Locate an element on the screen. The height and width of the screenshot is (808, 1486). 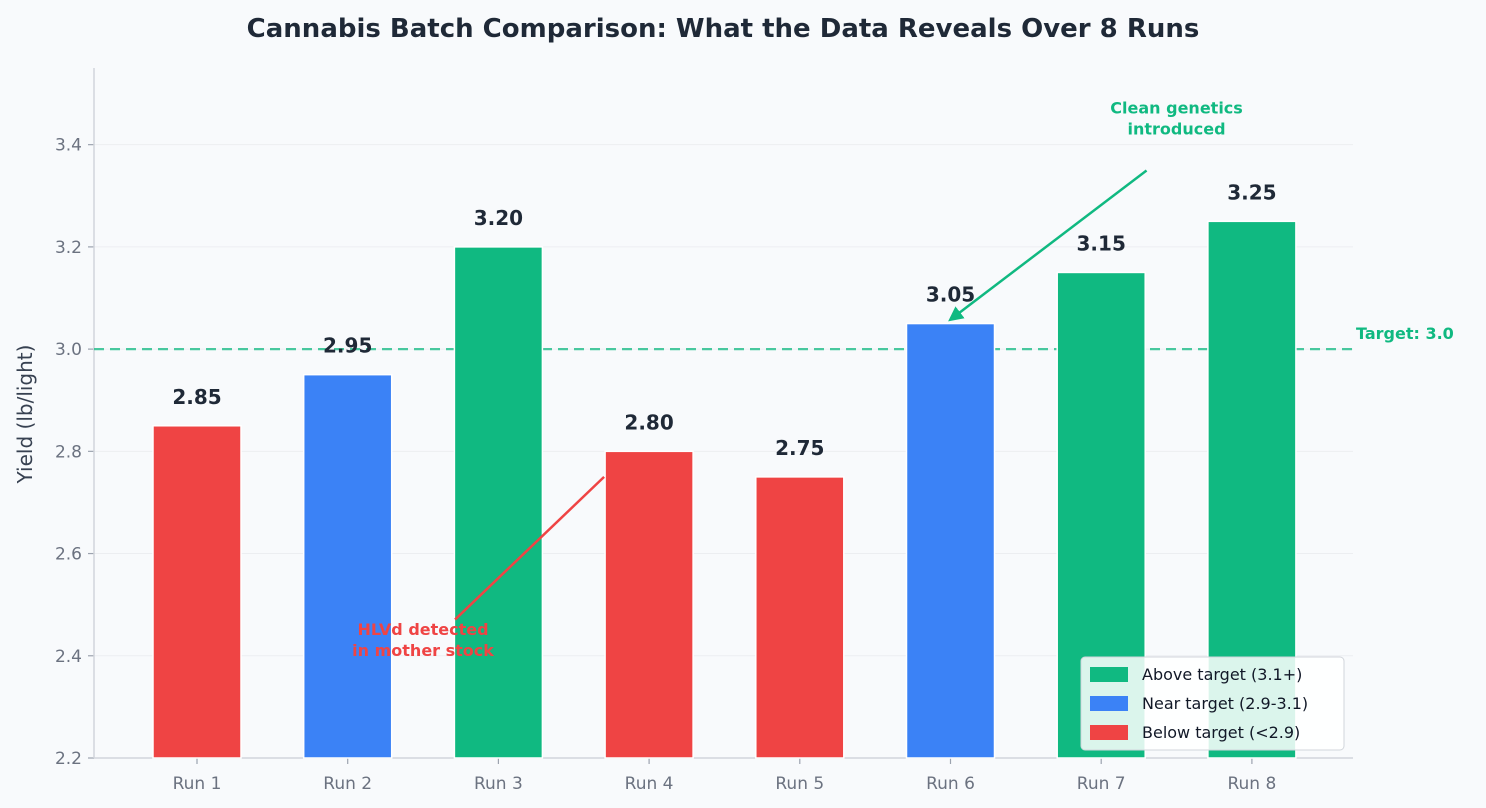
y-tick-label: 2.2 is located at coordinates (68, 759).